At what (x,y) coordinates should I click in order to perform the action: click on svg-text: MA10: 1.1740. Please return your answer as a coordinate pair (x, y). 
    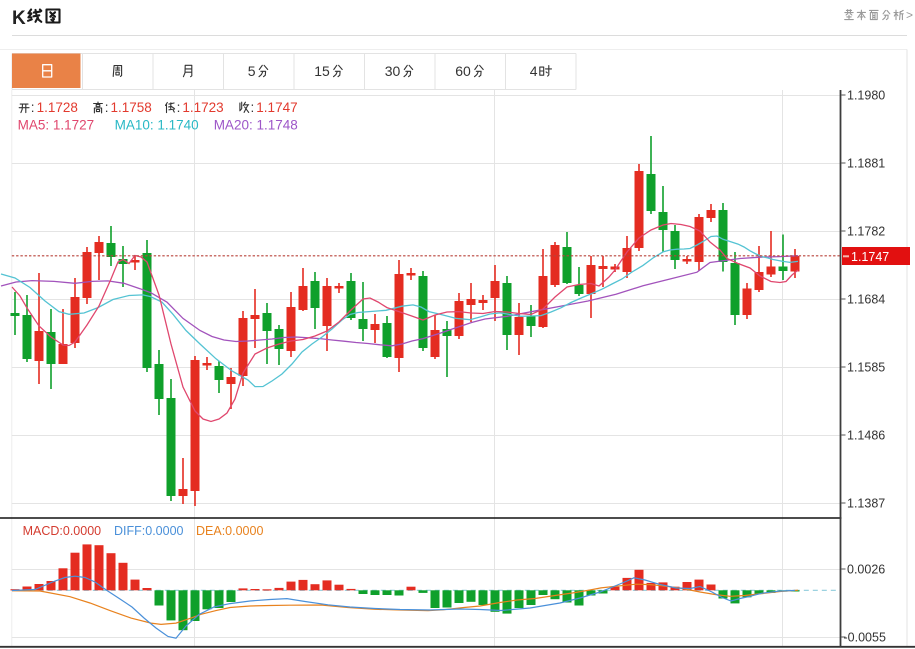
    Looking at the image, I should click on (157, 125).